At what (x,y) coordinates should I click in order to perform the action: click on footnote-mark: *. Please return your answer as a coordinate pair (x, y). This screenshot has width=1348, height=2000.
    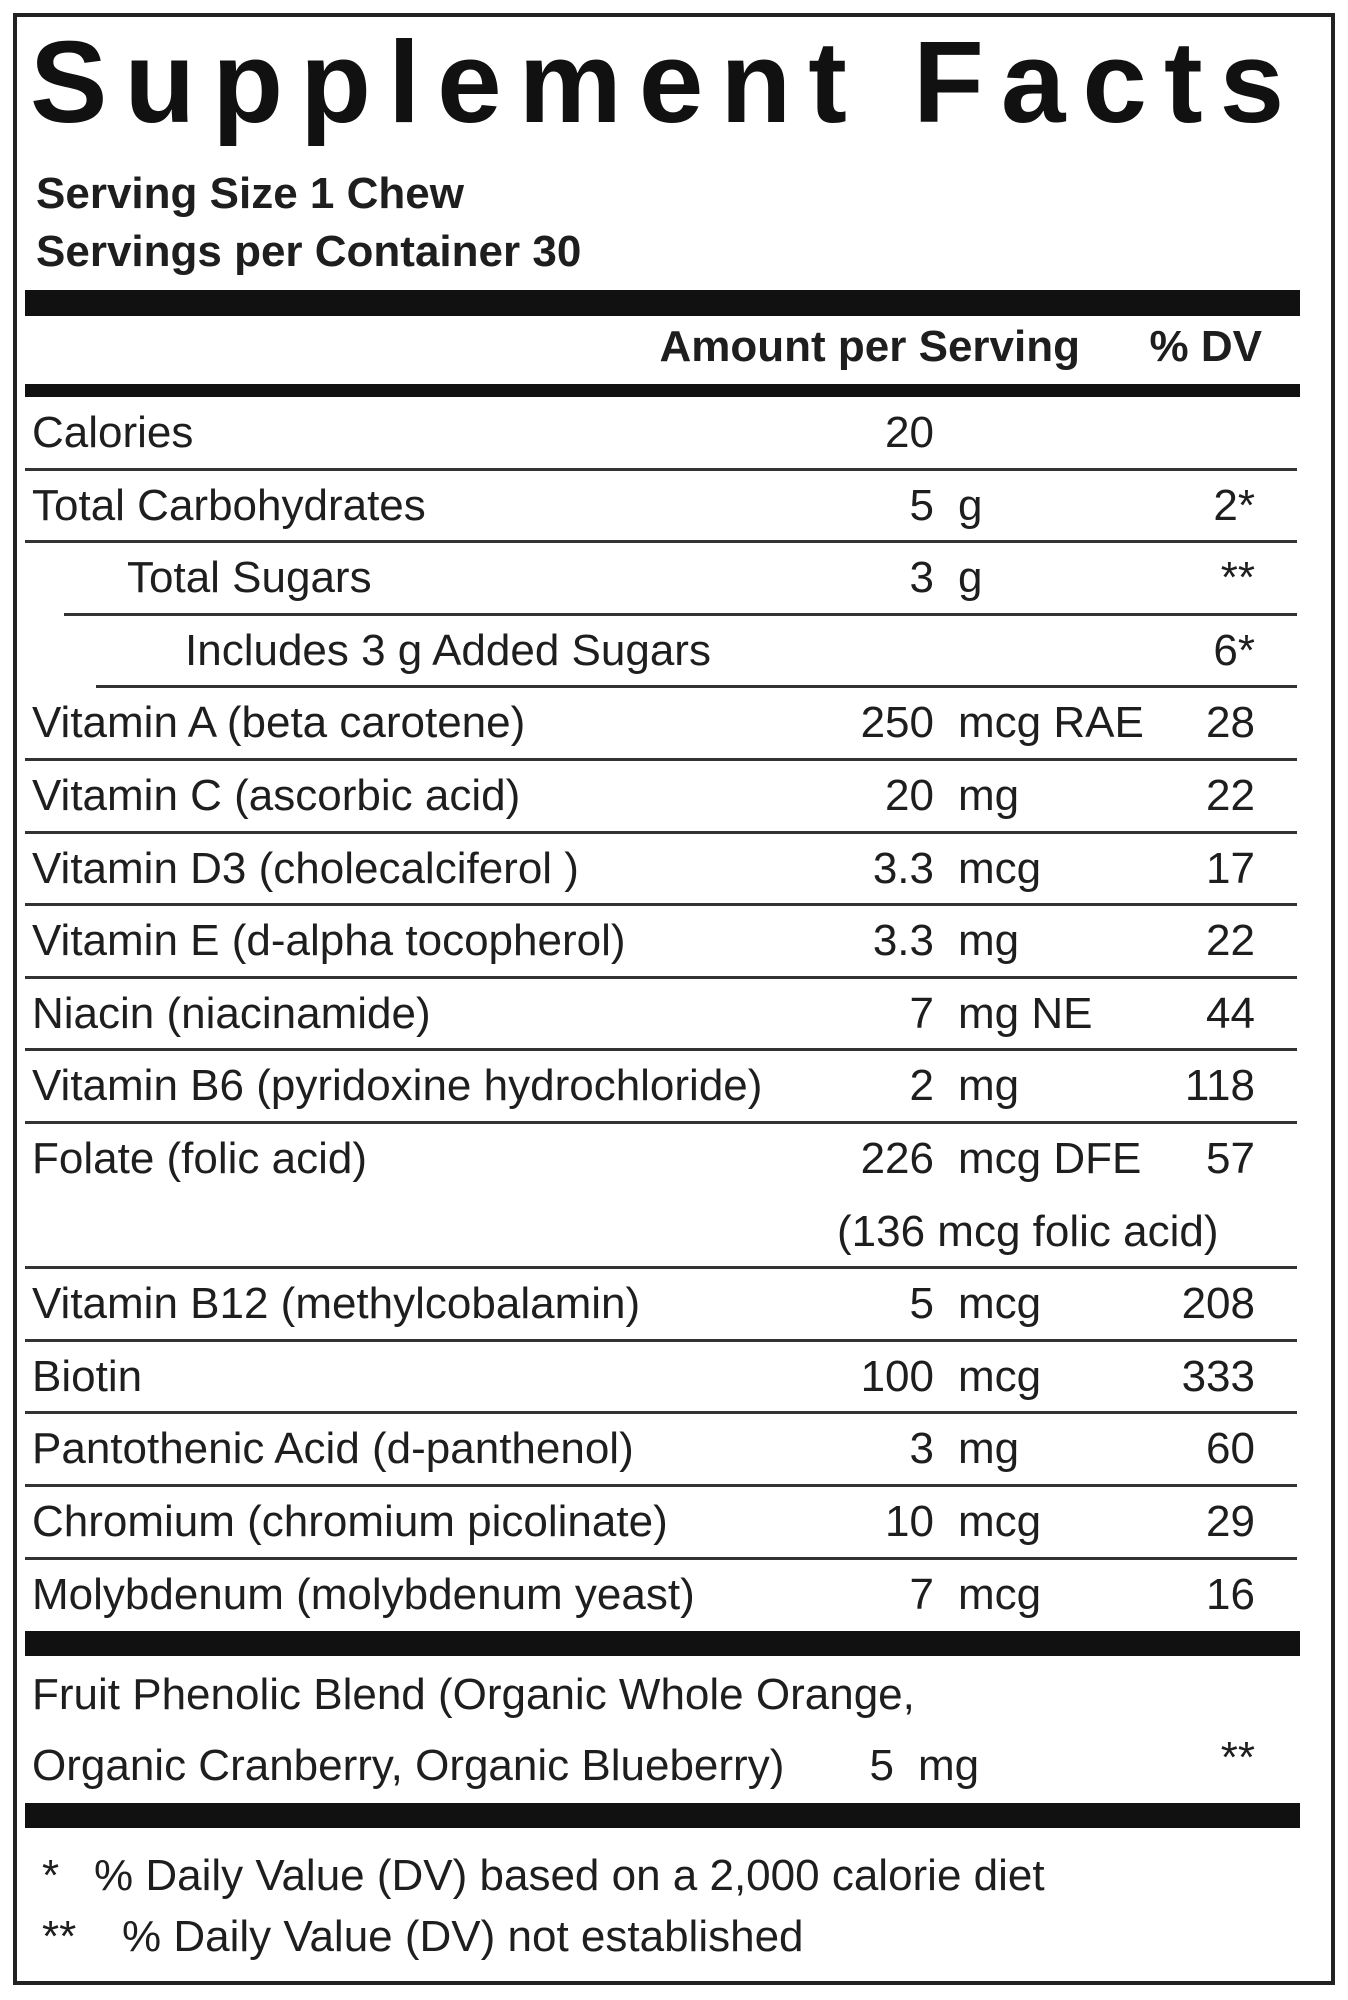
    Looking at the image, I should click on (51, 1876).